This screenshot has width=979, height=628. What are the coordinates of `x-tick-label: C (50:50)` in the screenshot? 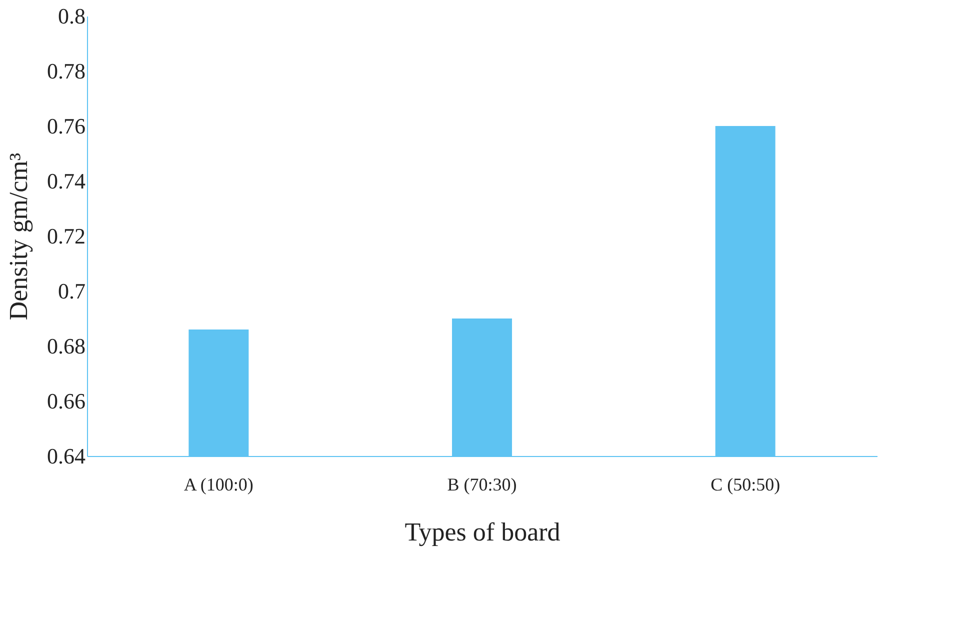 It's located at (745, 484).